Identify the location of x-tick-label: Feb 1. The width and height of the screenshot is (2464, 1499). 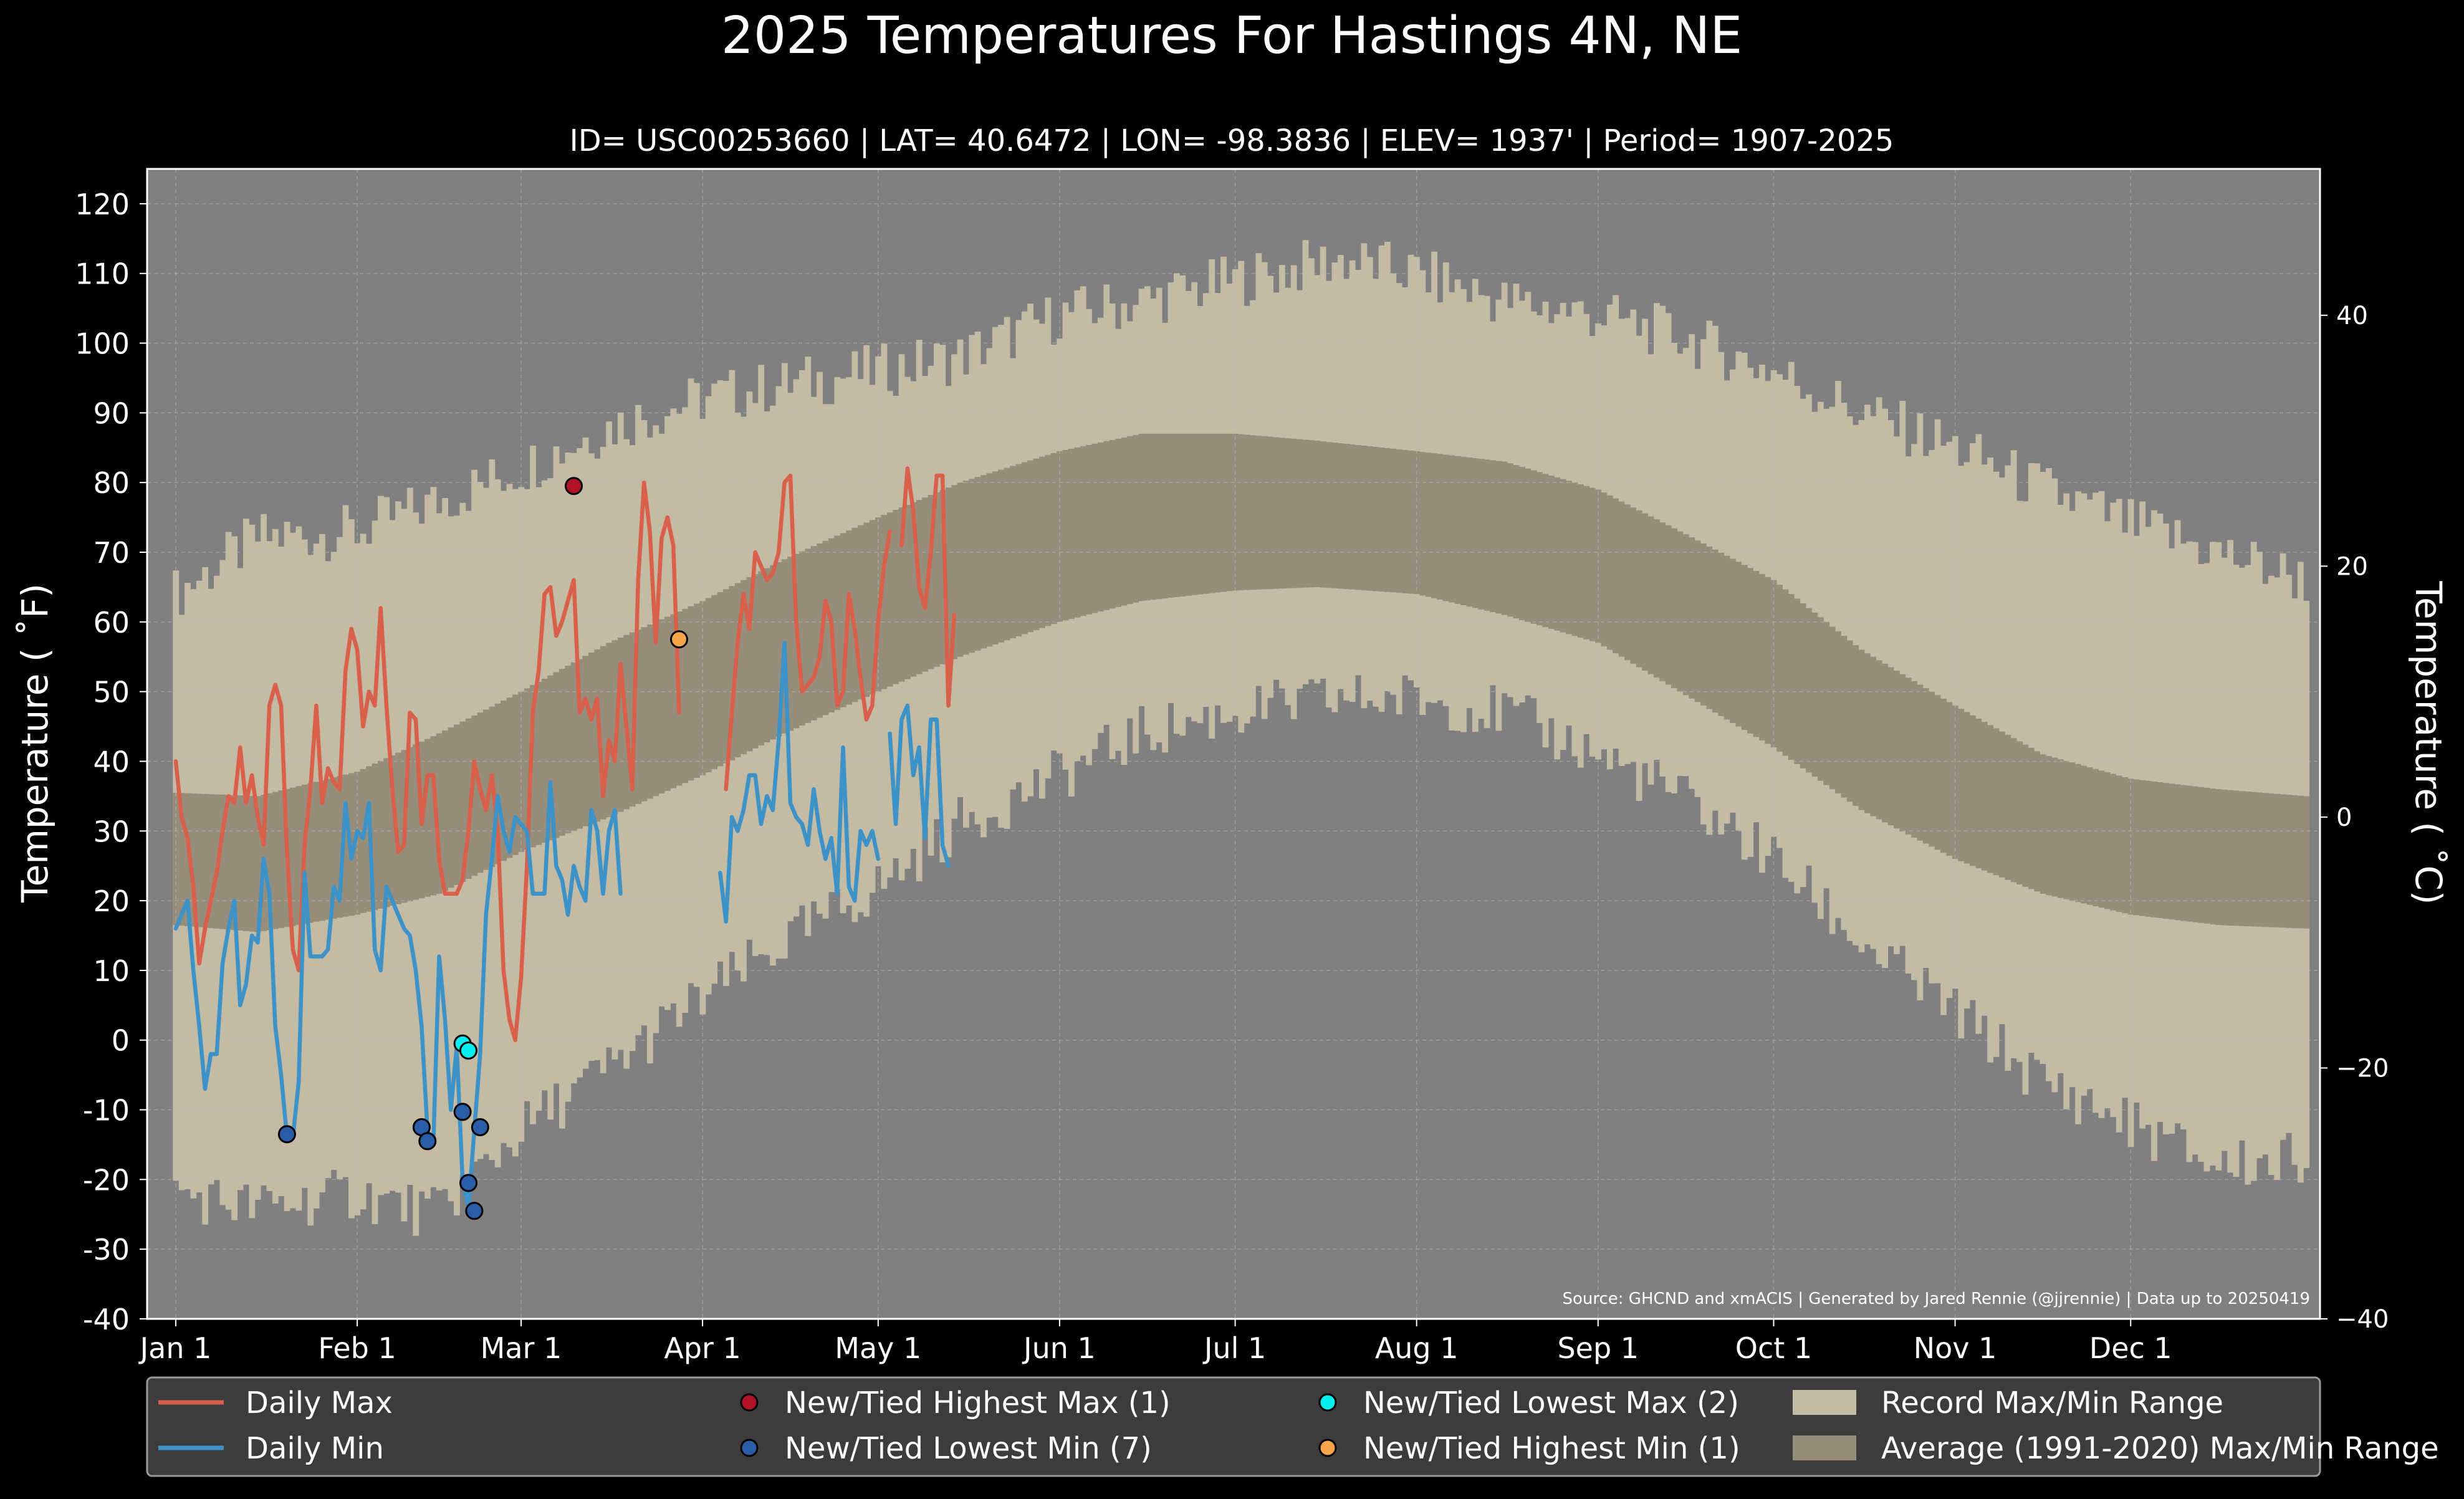
(357, 1348).